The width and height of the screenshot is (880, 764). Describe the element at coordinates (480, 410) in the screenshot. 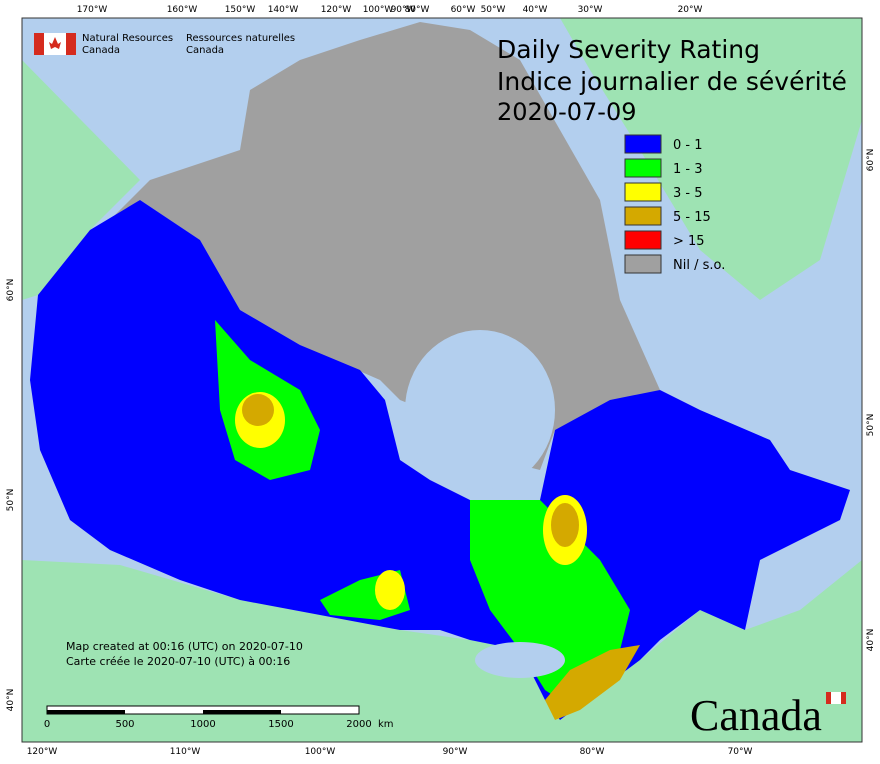

I see `hudson-bay` at that location.